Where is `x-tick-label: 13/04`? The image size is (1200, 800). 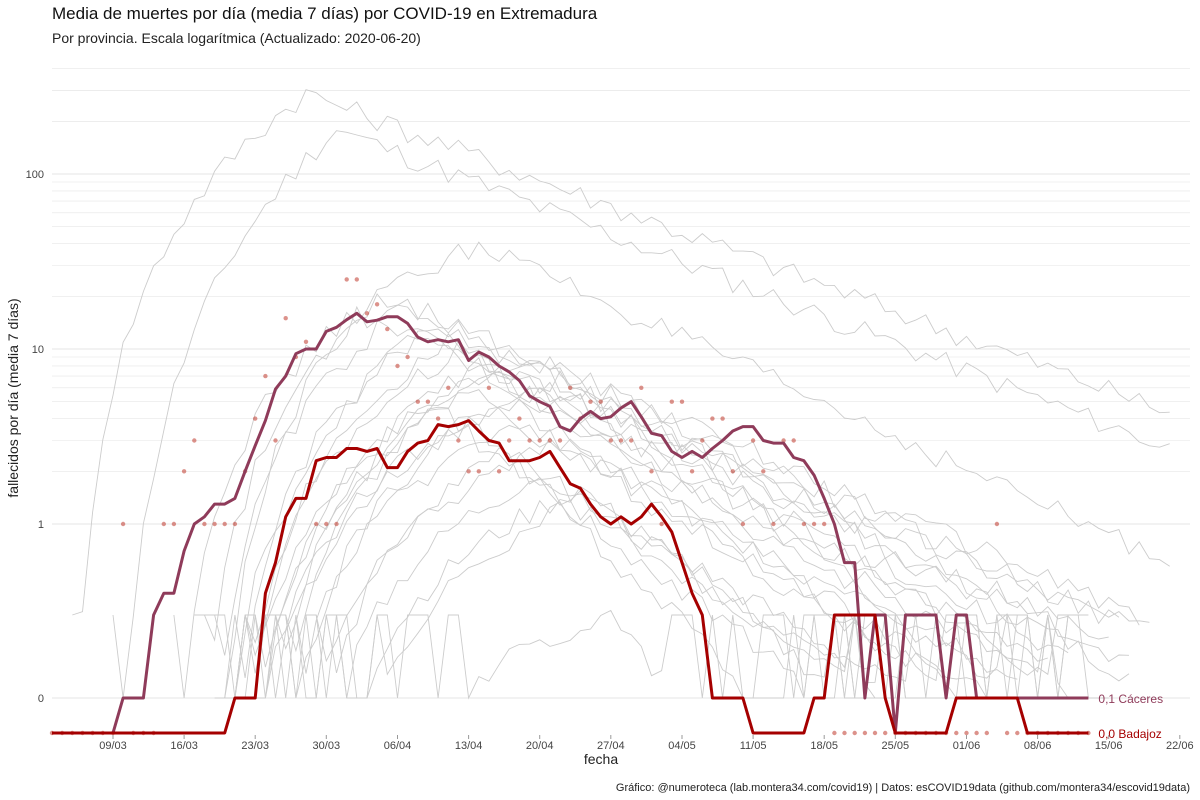
x-tick-label: 13/04 is located at coordinates (469, 746).